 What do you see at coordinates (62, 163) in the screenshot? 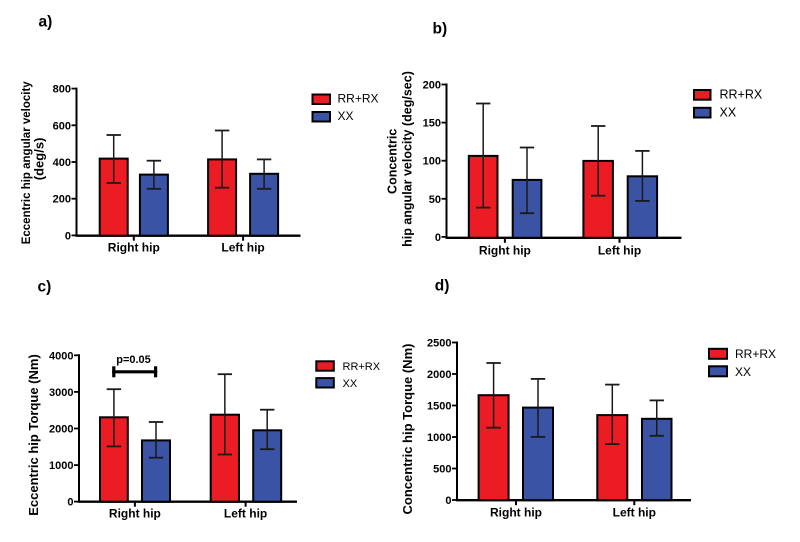
I see `svg-text: 400` at bounding box center [62, 163].